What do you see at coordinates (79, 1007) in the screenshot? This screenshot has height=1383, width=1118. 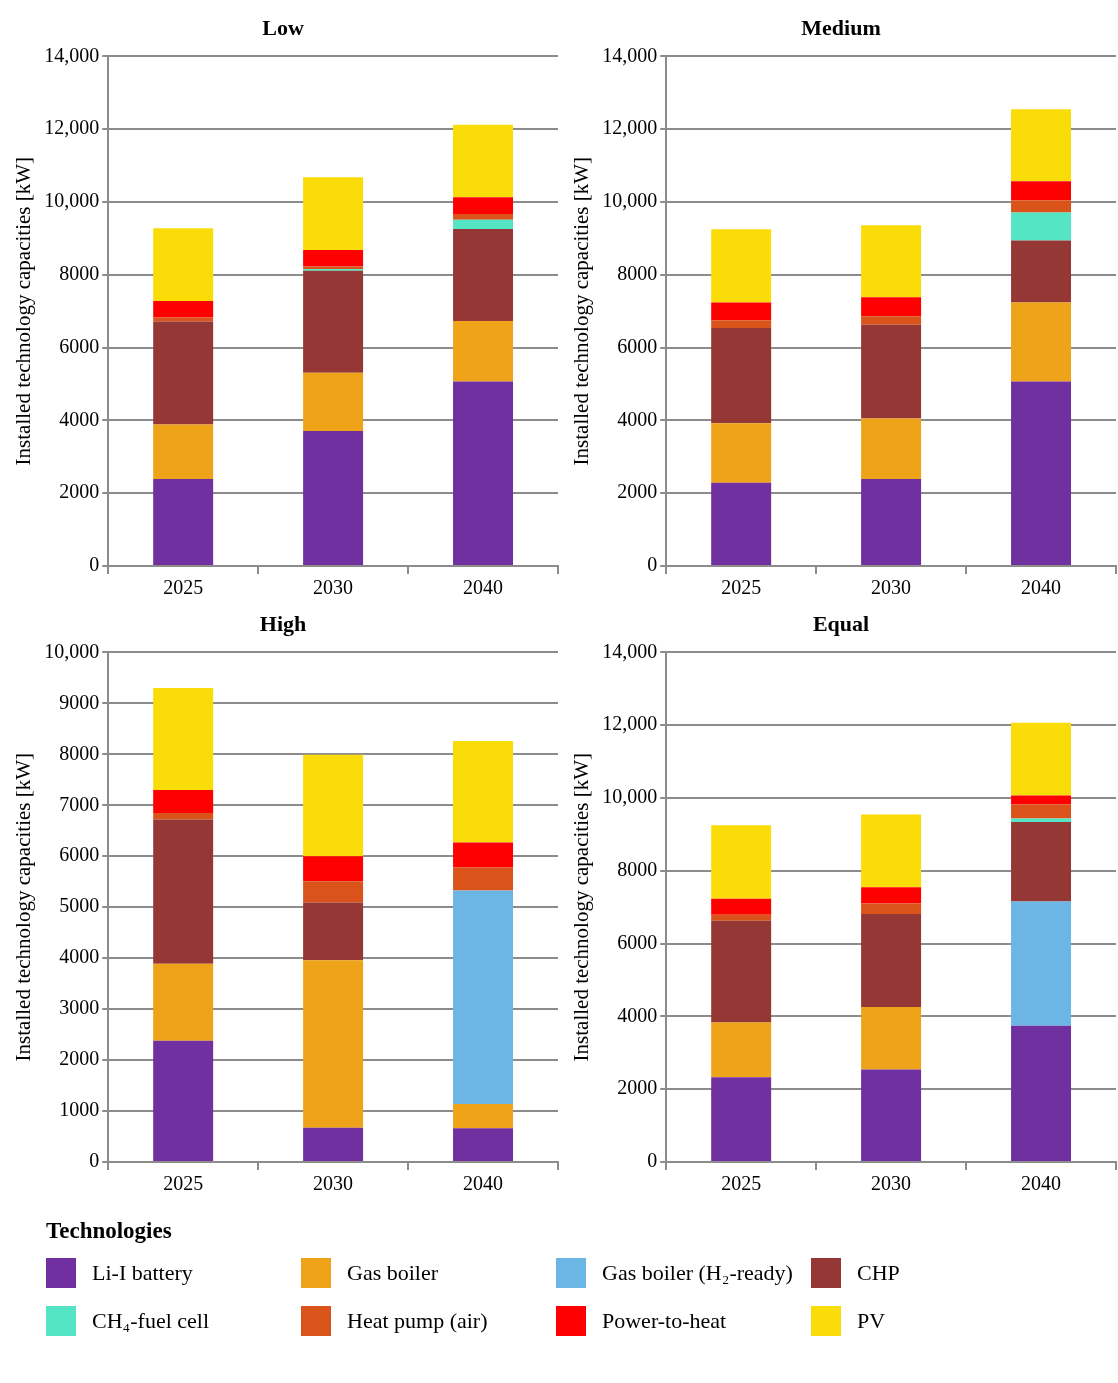 I see `y-tick-label: 3000` at bounding box center [79, 1007].